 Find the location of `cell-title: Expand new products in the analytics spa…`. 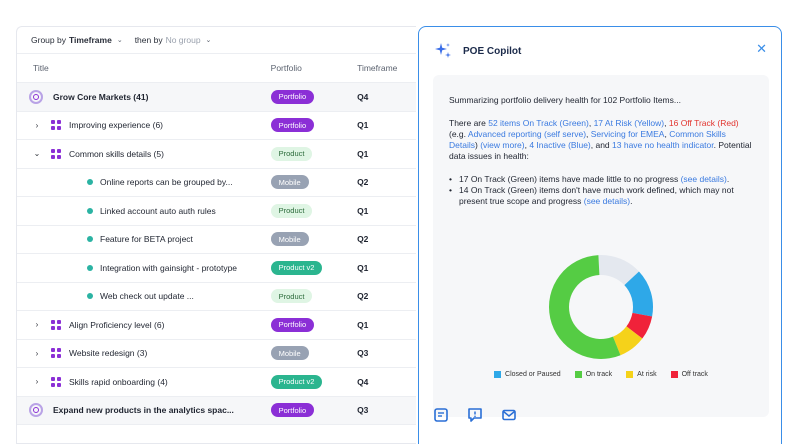

cell-title: Expand new products in the analytics spa… is located at coordinates (144, 410).